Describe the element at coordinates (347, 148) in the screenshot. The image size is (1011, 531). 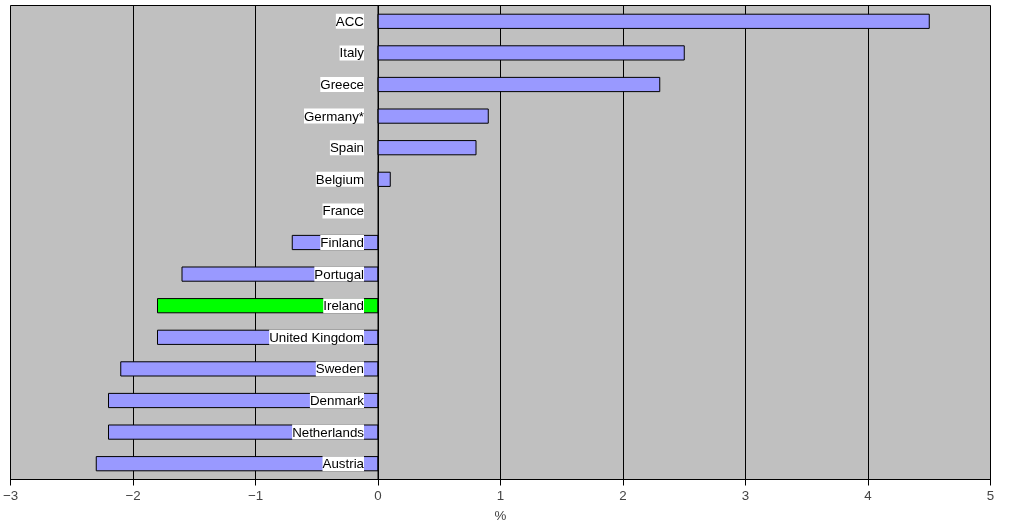
I see `y-tick-label: Spain` at that location.